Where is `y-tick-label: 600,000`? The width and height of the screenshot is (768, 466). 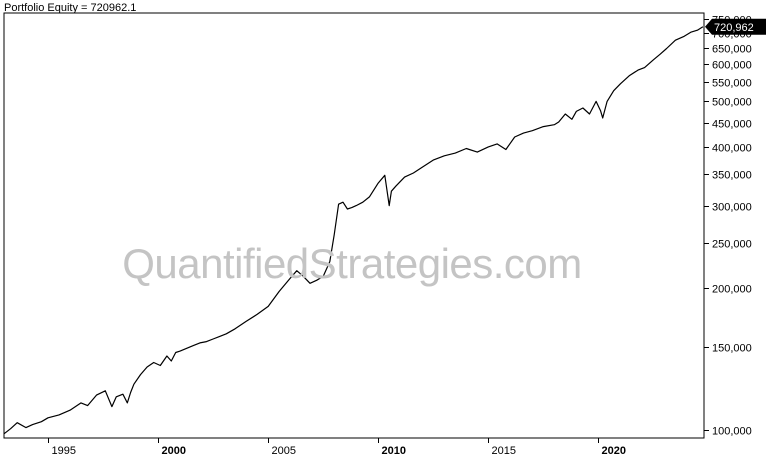
y-tick-label: 600,000 is located at coordinates (732, 66).